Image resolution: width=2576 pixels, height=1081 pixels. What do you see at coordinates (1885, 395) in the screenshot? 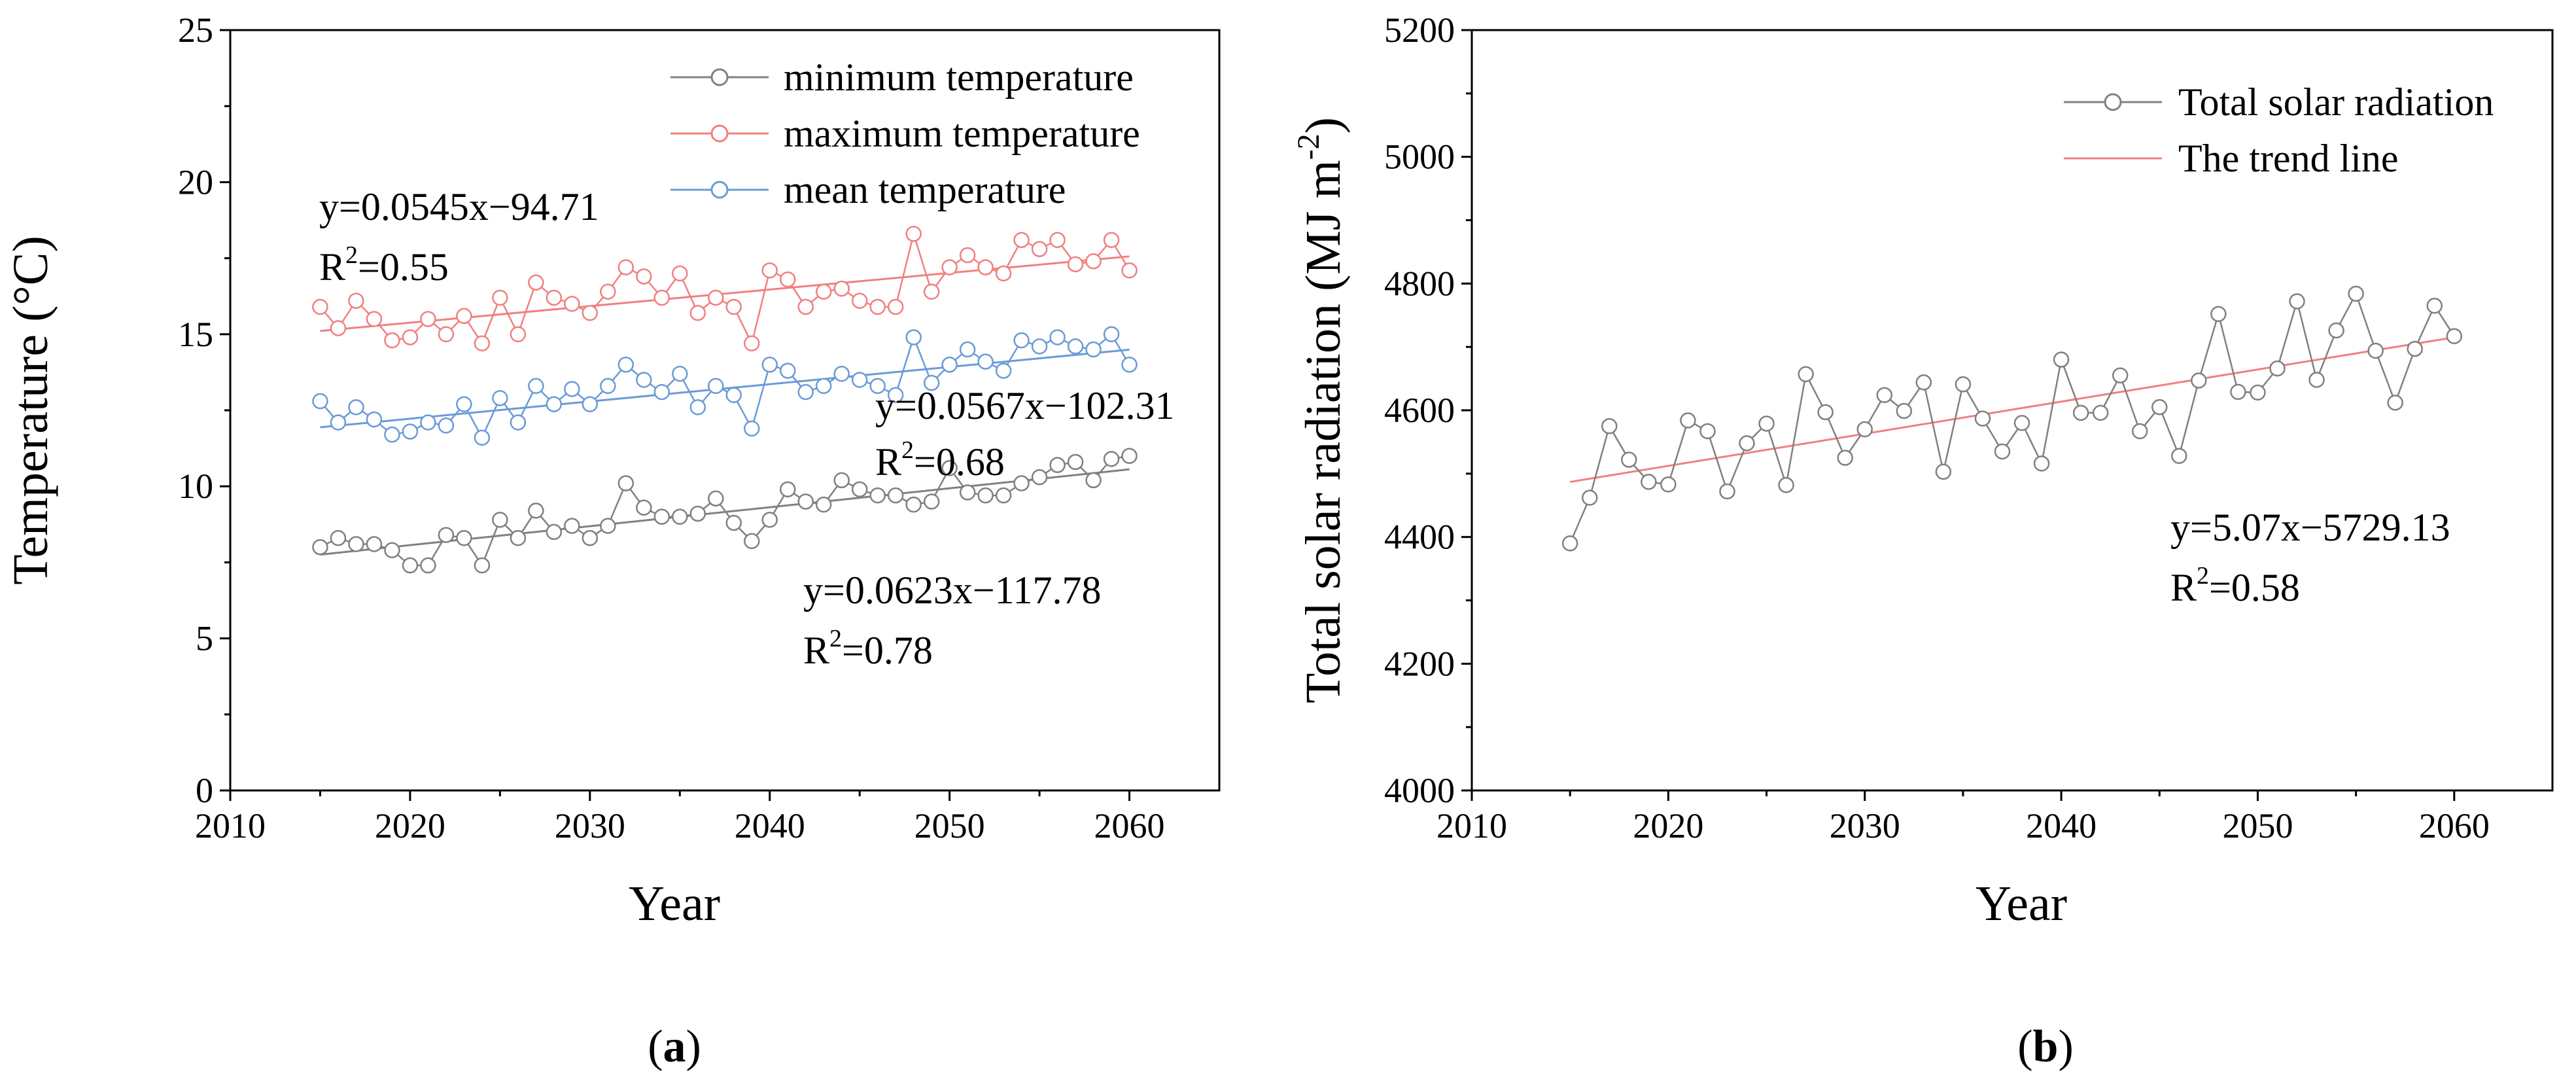
I see `point-b-0-2031` at bounding box center [1885, 395].